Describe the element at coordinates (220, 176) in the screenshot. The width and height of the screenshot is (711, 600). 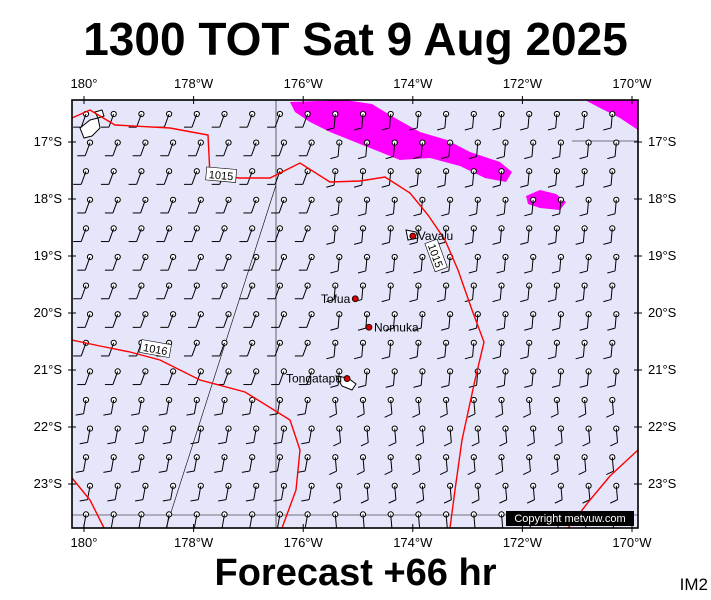
I see `svg-text: 1015` at that location.